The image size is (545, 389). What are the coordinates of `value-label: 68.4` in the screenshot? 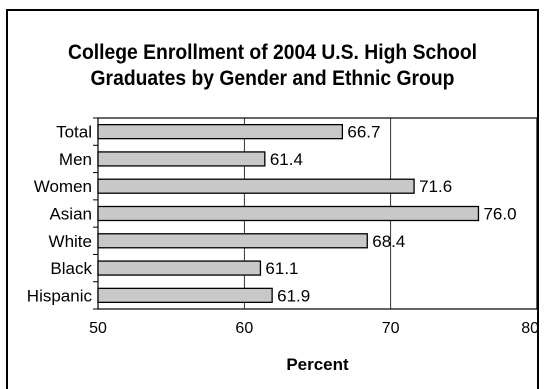 It's located at (388, 241).